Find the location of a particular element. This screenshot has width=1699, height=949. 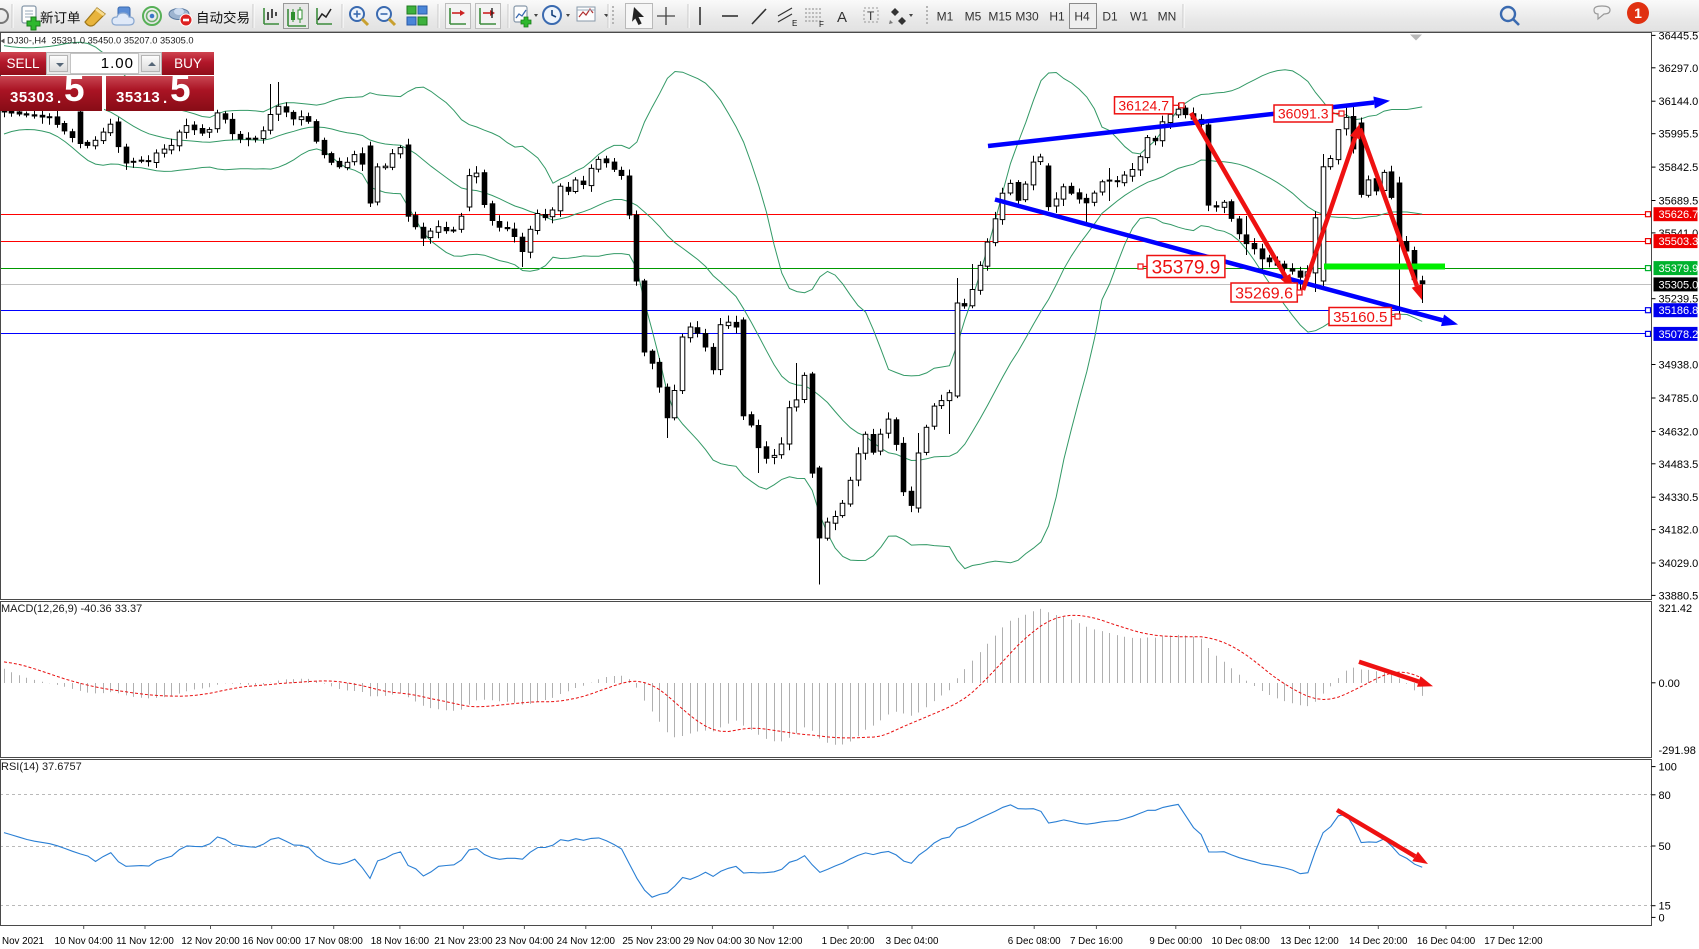

svg-text: 36091.3 is located at coordinates (1303, 114).